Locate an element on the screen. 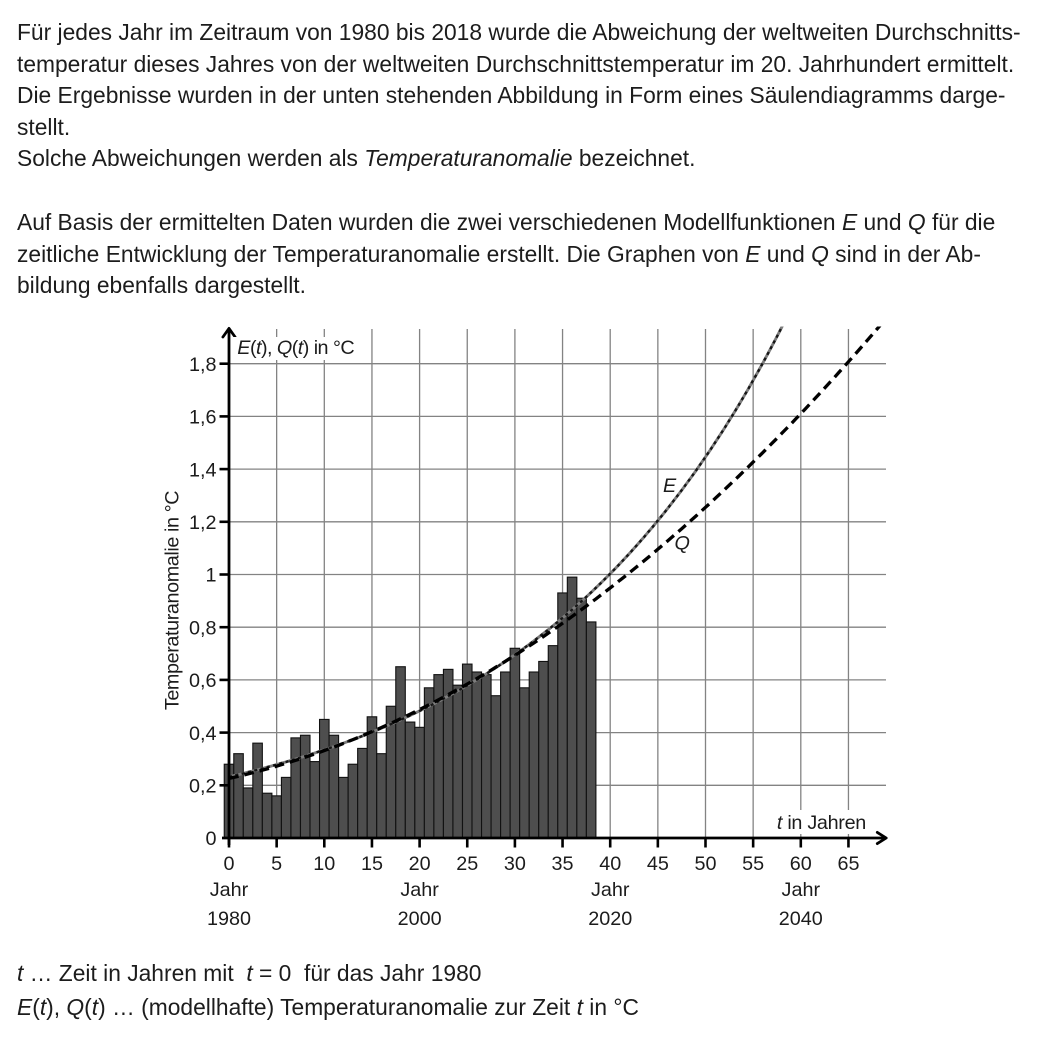 The height and width of the screenshot is (1037, 1040). svg-text: E(t), Q(t) in °C is located at coordinates (295, 348).